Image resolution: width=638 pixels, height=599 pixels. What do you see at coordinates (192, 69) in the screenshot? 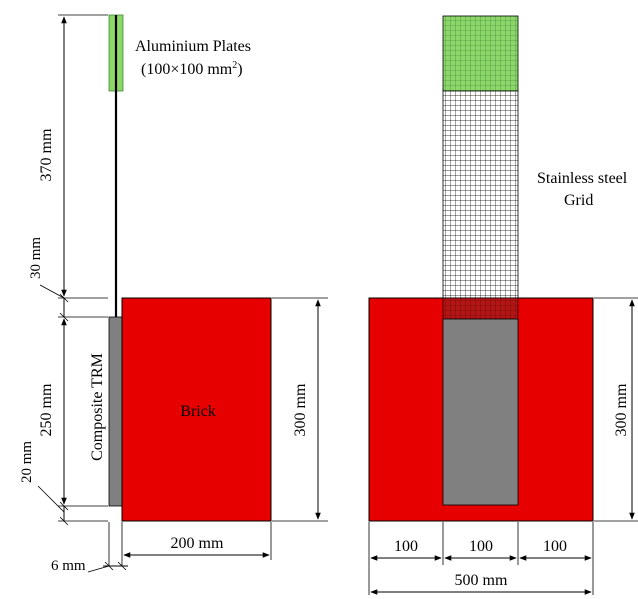
I see `aluminium-plates-size-label: (100×100 mm2)` at bounding box center [192, 69].